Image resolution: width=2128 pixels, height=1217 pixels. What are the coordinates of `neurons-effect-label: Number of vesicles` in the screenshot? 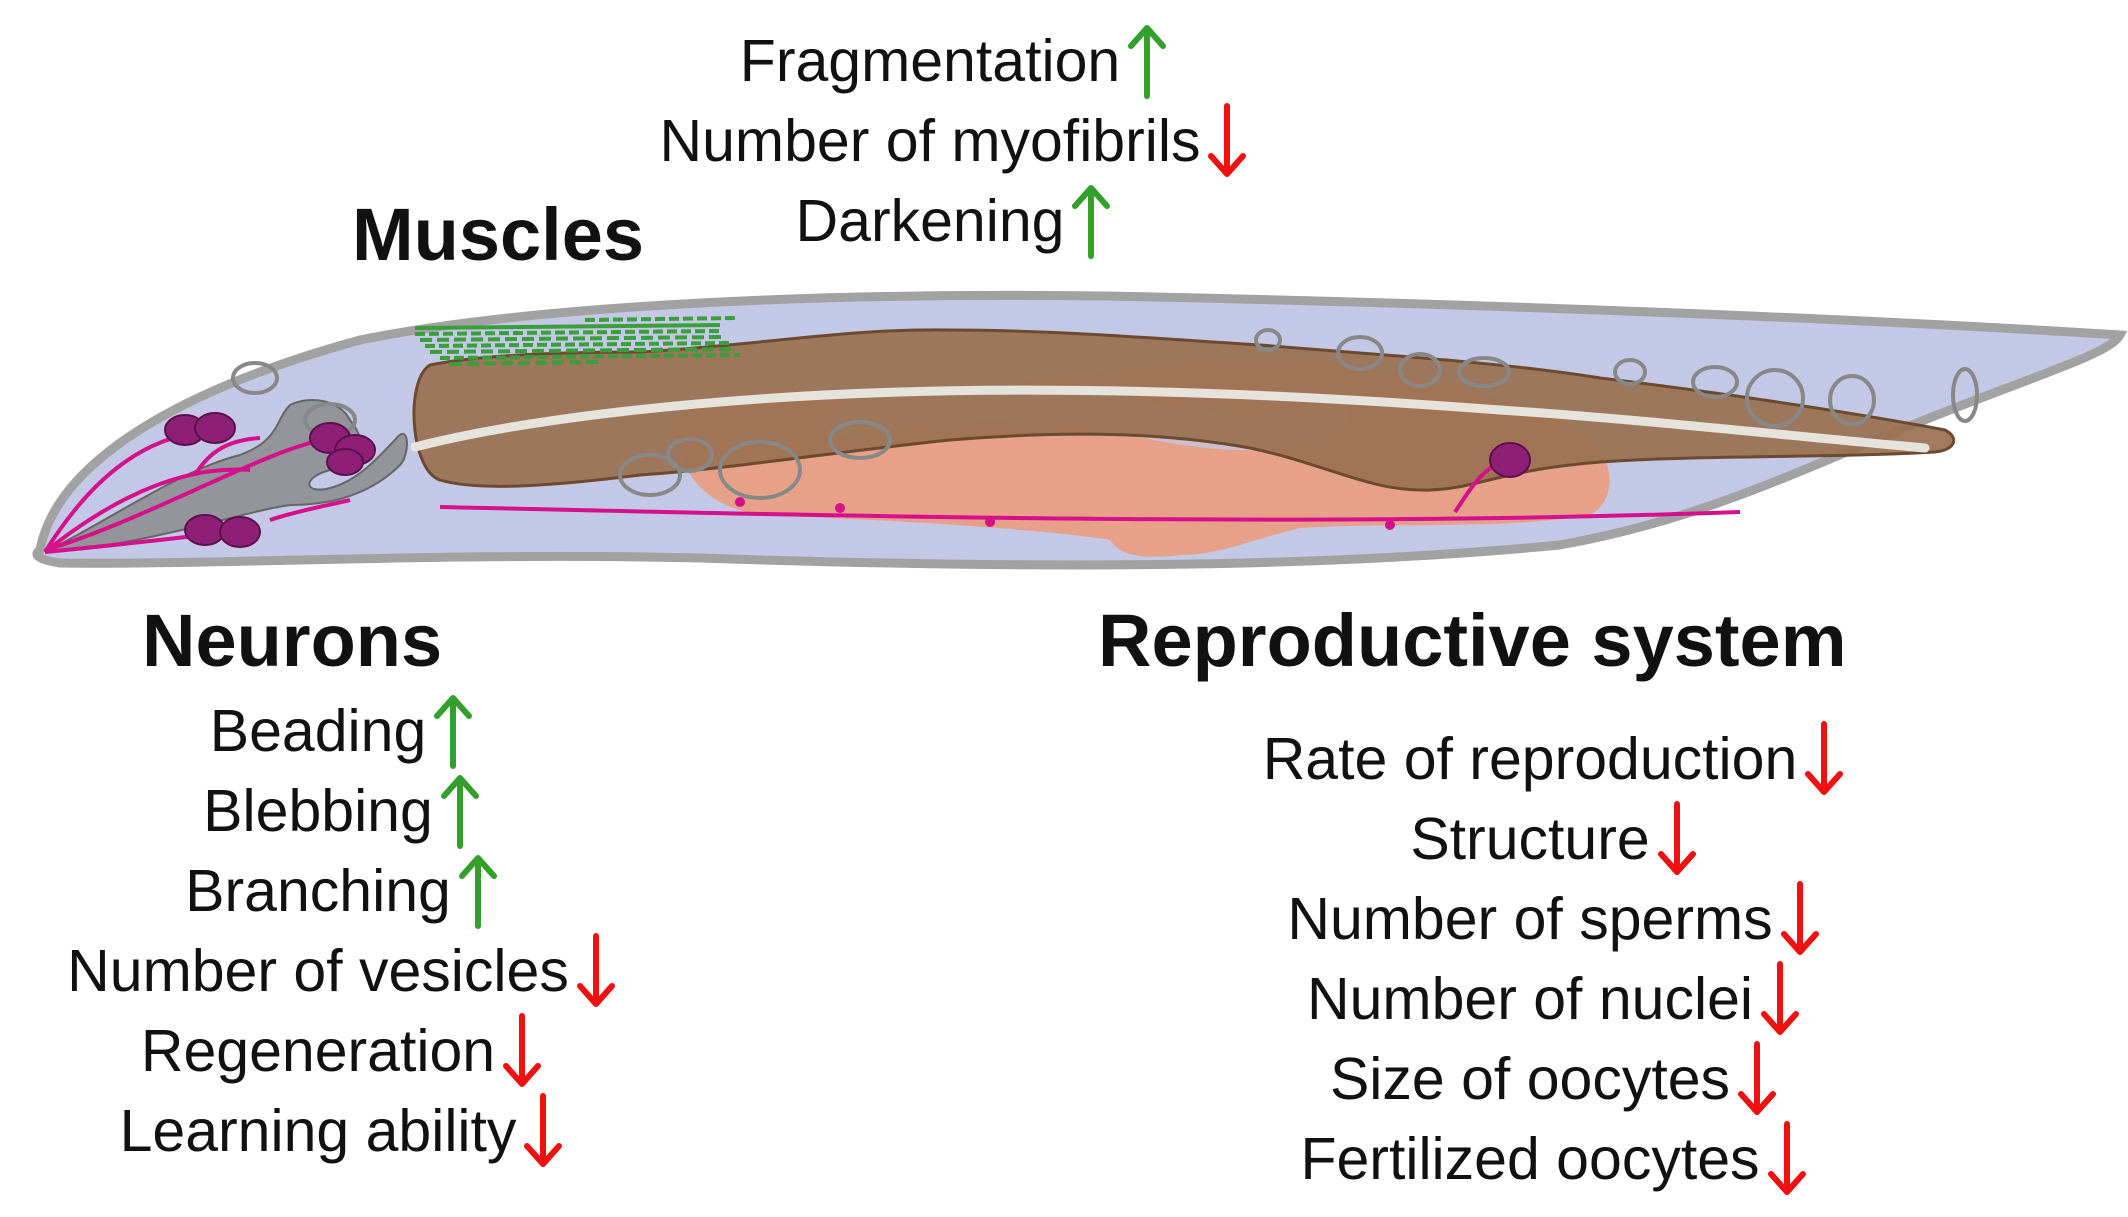 It's located at (318, 970).